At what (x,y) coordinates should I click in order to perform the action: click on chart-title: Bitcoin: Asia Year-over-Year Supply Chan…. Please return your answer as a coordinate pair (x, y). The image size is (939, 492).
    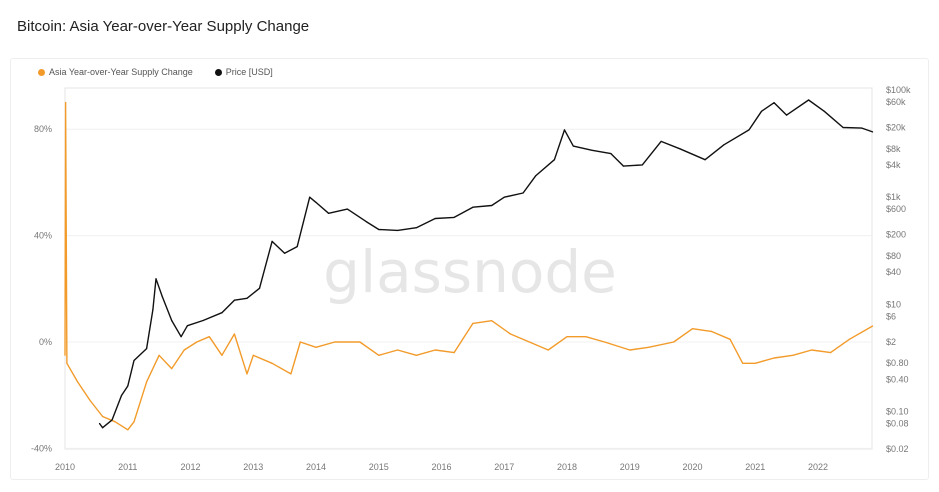
    Looking at the image, I should click on (163, 26).